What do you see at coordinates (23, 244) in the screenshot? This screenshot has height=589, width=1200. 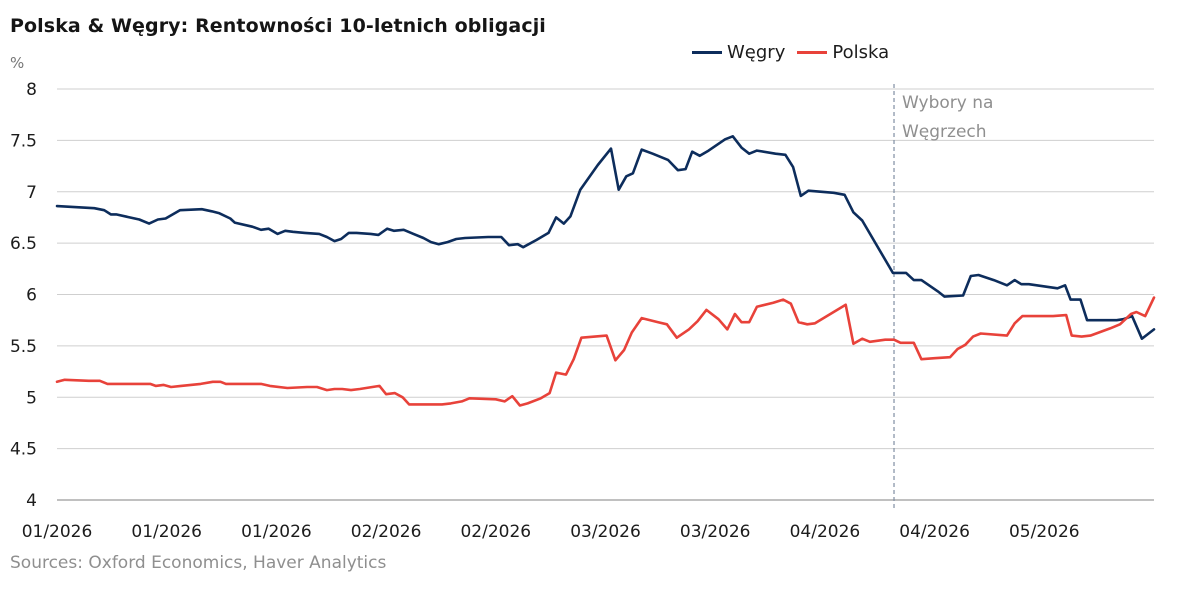 I see `y-tick-label: 6.5` at bounding box center [23, 244].